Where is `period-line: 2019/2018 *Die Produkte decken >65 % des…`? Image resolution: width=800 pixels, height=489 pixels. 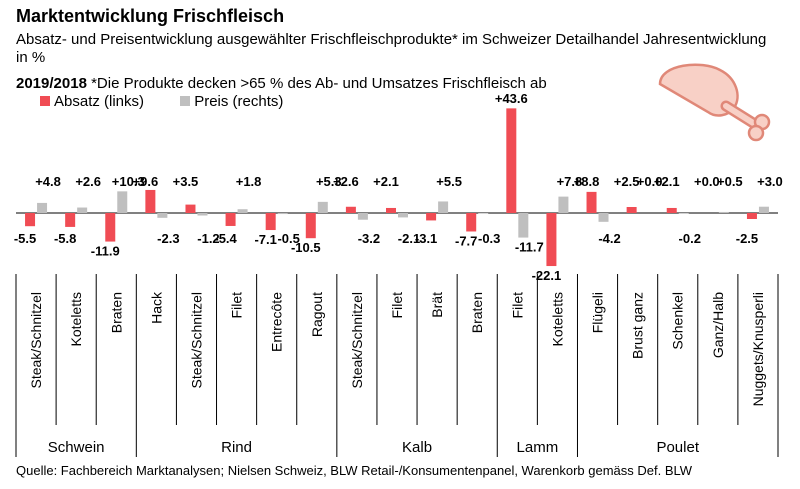 period-line: 2019/2018 *Die Produkte decken >65 % des… is located at coordinates (281, 83).